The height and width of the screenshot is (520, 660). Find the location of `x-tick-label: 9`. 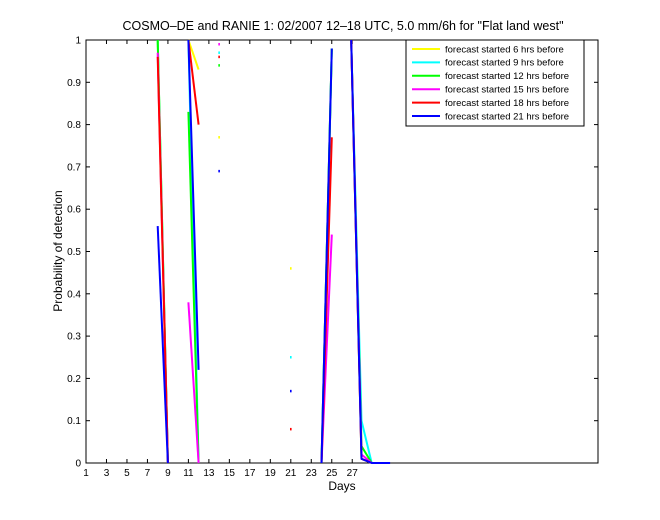

x-tick-label: 9 is located at coordinates (168, 473).